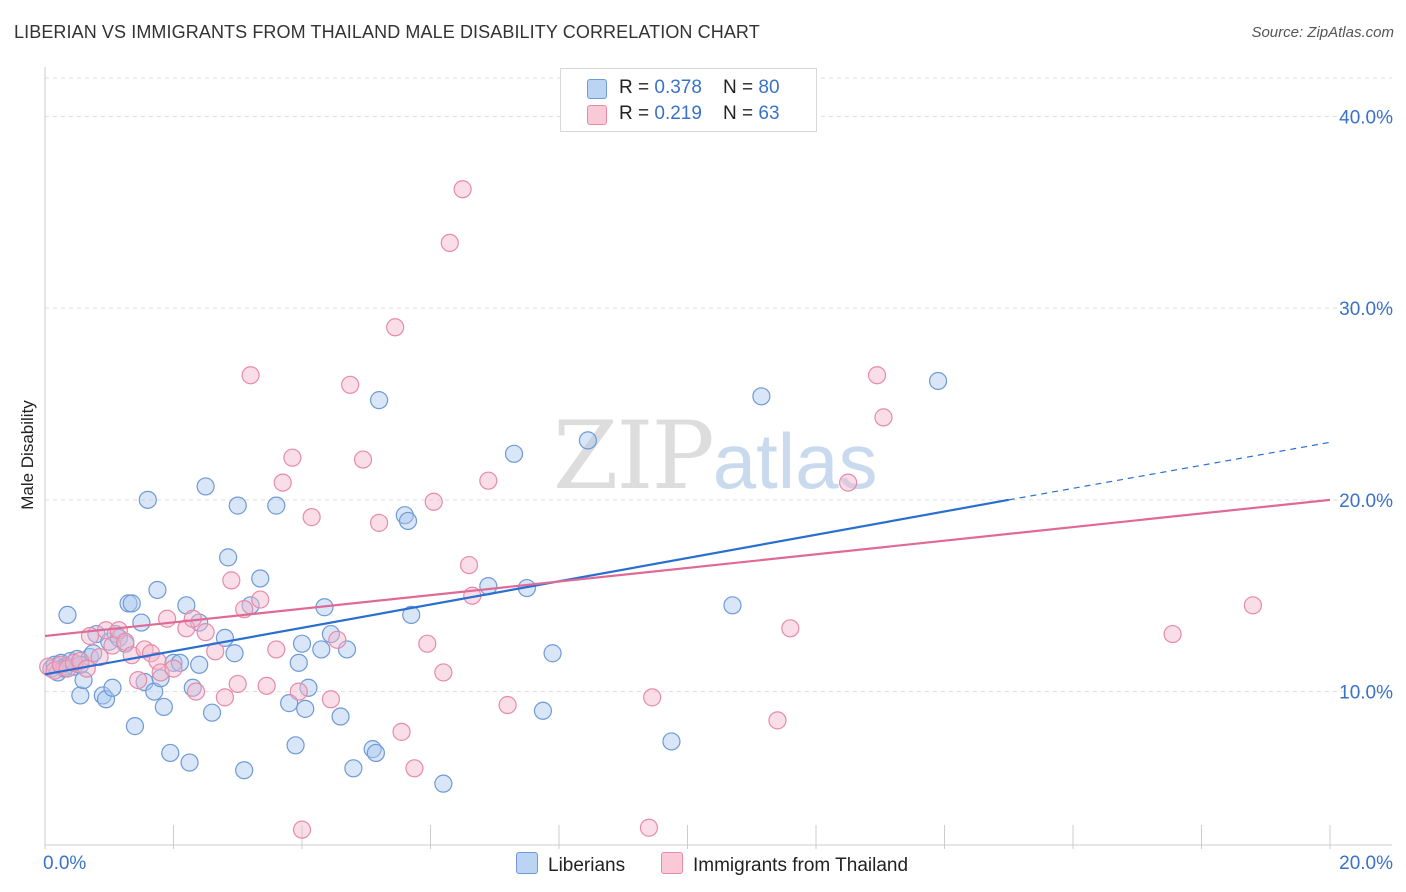 Image resolution: width=1406 pixels, height=892 pixels. What do you see at coordinates (1366, 501) in the screenshot?
I see `y-tick-label: 20.0%` at bounding box center [1366, 501].